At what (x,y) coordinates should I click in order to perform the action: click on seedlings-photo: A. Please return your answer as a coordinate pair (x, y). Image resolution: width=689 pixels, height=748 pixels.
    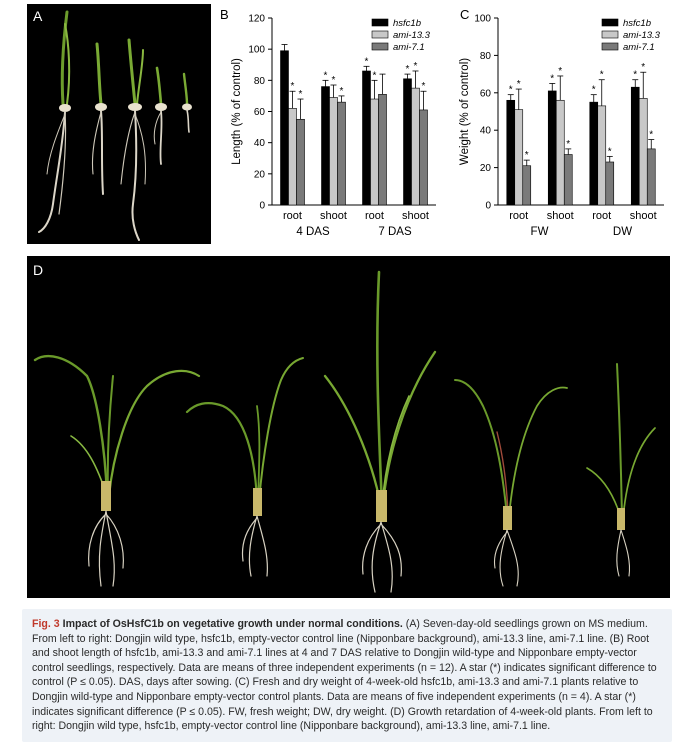
    Looking at the image, I should click on (119, 124).